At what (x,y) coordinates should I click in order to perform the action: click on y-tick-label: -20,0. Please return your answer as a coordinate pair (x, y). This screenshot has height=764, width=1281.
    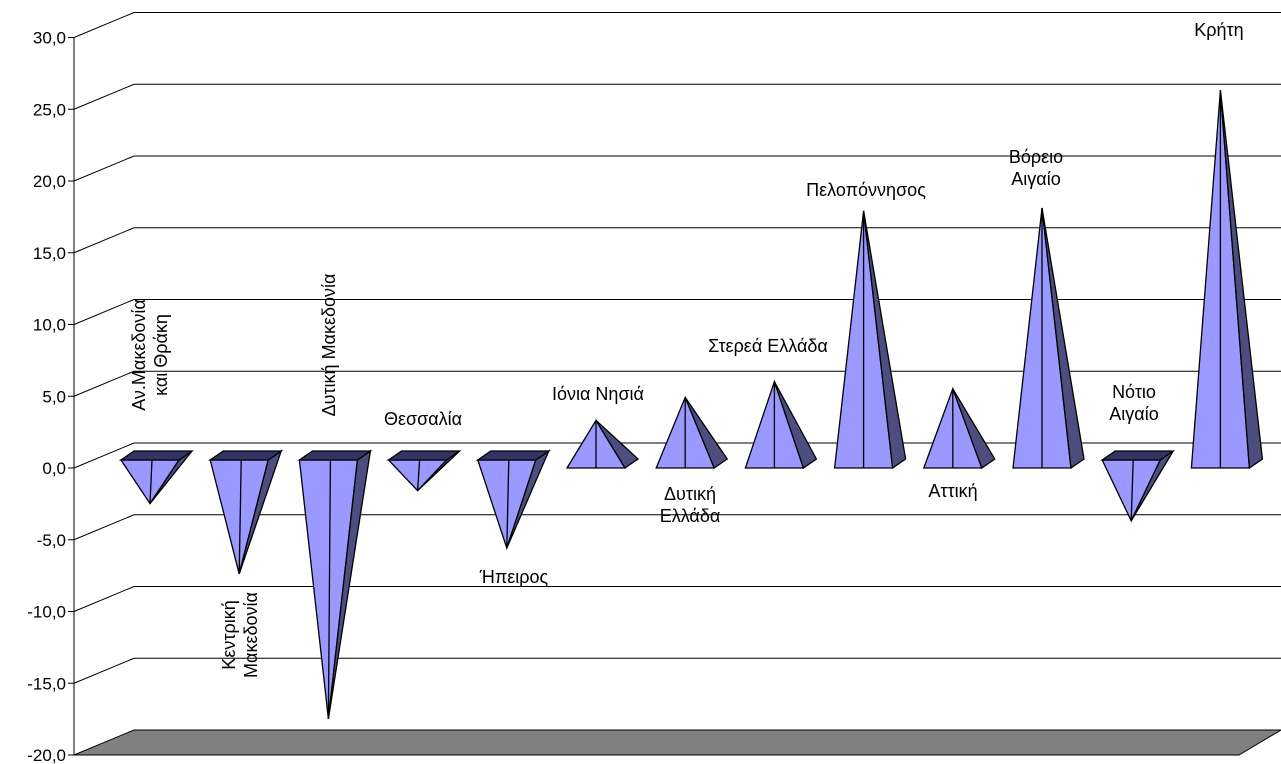
    Looking at the image, I should click on (46, 755).